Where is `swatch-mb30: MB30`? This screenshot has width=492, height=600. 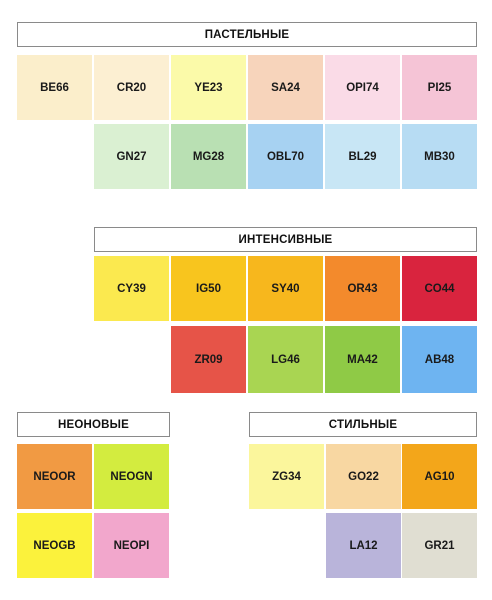 swatch-mb30: MB30 is located at coordinates (439, 156).